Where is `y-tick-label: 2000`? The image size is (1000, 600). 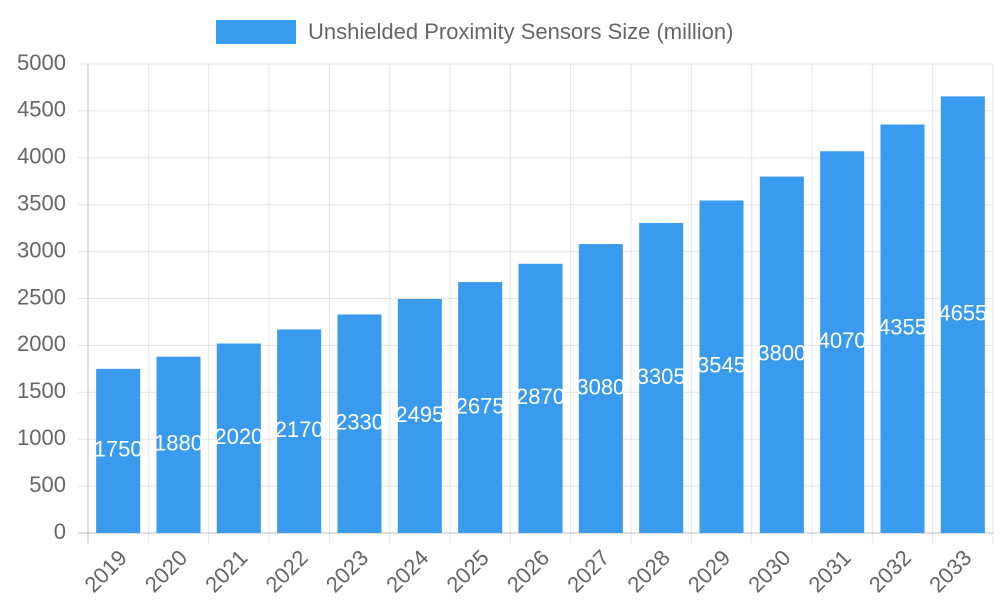 y-tick-label: 2000 is located at coordinates (41, 343).